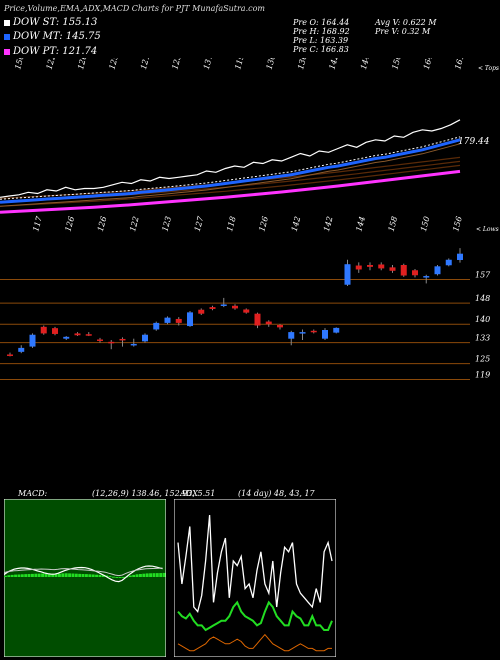 The width and height of the screenshot is (500, 660). Describe the element at coordinates (457, 223) in the screenshot. I see `ema-bottom-label: 156` at that location.